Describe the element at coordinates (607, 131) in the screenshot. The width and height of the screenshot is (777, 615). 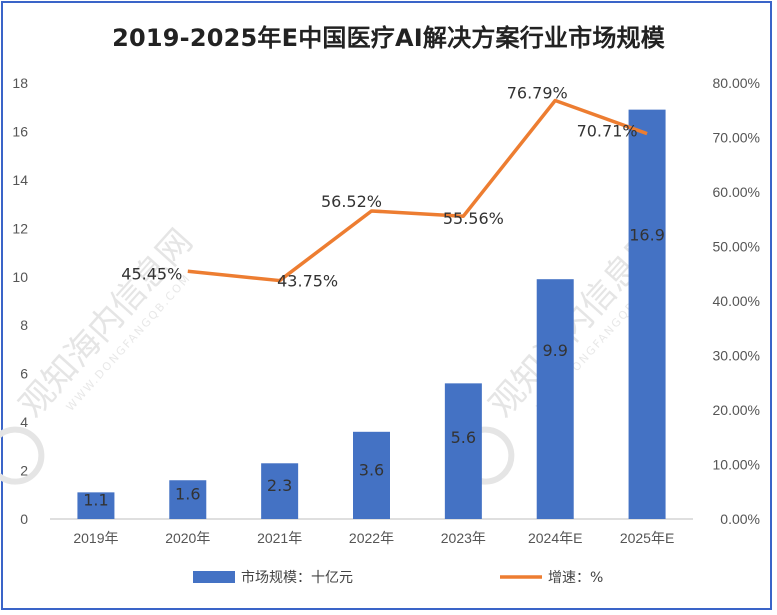
I see `line-data-label: 70.71%` at that location.